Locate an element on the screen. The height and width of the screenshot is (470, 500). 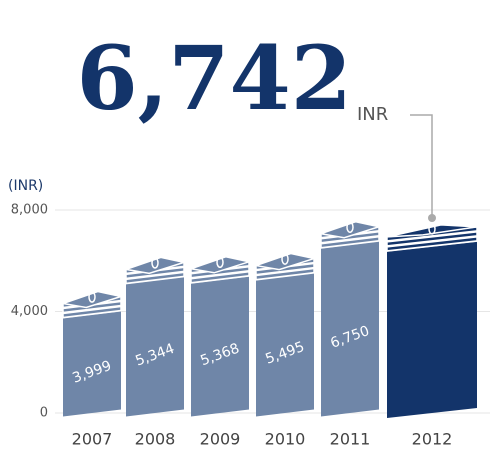
y-tick-label: 8,000 is located at coordinates (29, 210).